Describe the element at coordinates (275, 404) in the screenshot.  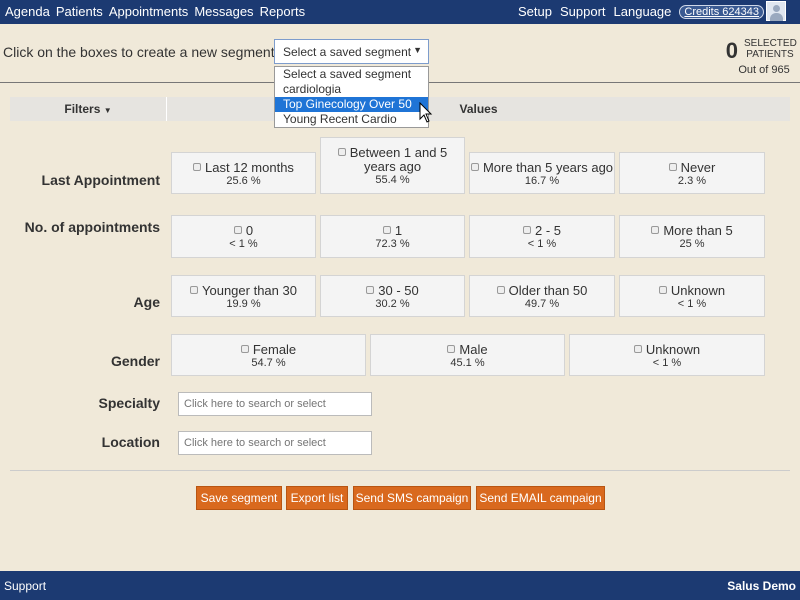
I see `specialty-input` at that location.